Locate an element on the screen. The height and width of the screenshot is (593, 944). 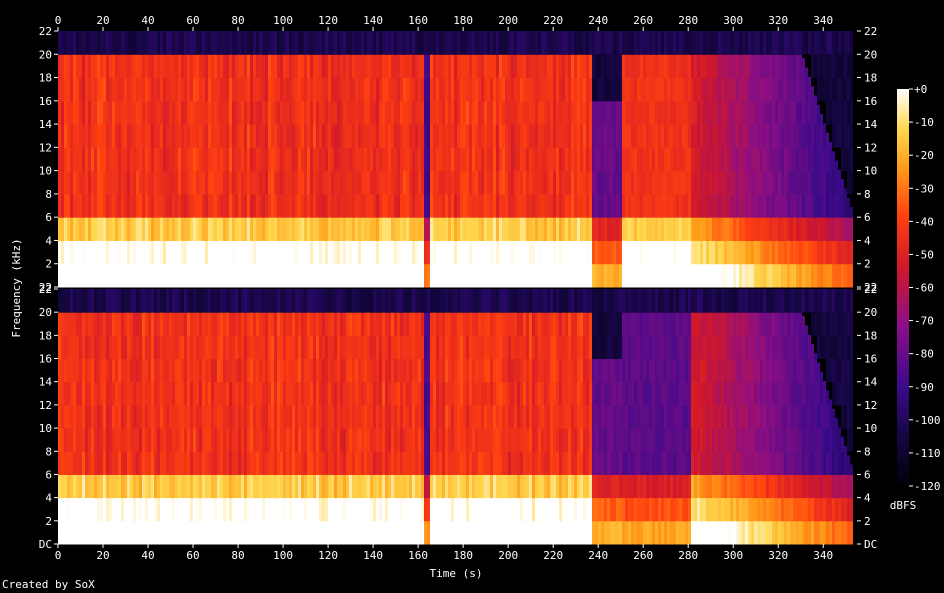
colorbar-tick-label: -30 is located at coordinates (924, 188).